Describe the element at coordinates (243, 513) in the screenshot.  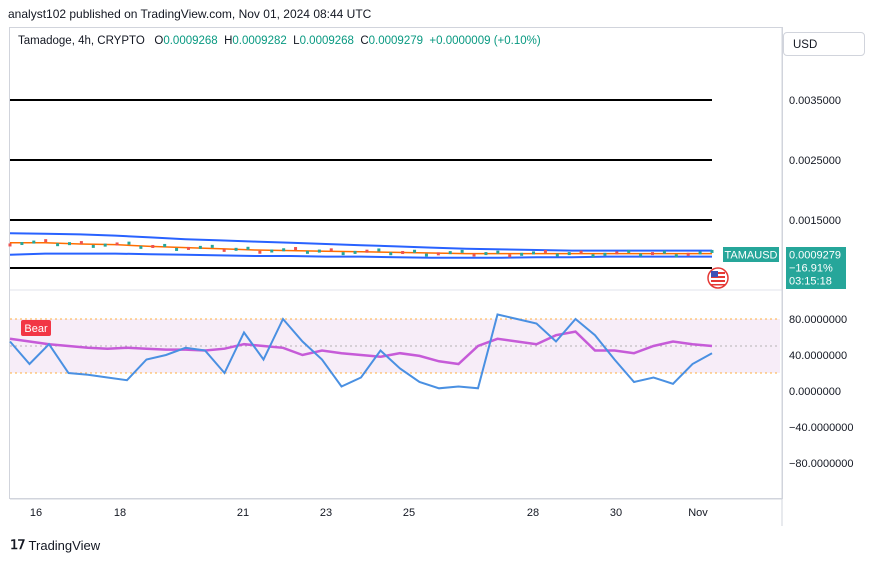
I see `date-tick-label: 21` at that location.